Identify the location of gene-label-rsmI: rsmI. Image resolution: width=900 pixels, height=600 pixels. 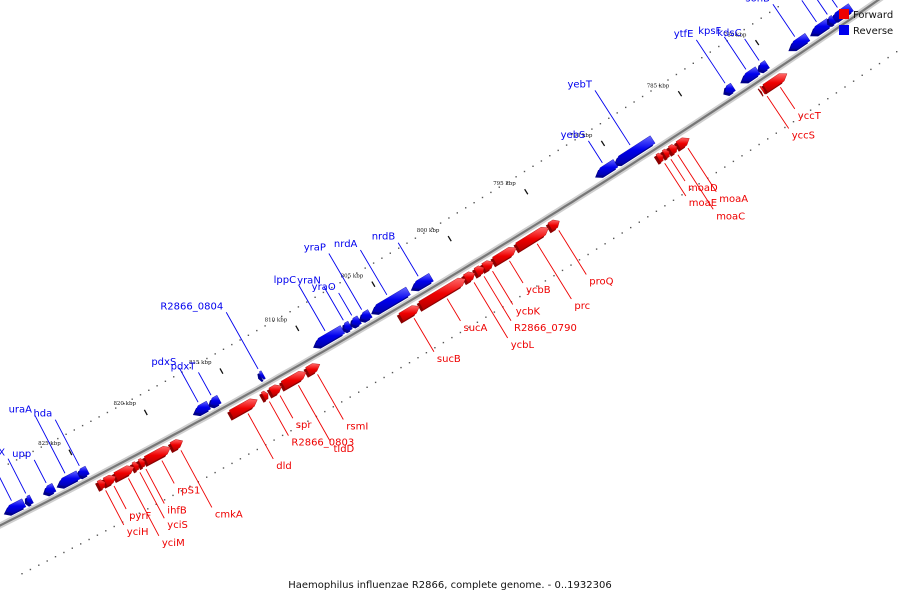
(357, 427).